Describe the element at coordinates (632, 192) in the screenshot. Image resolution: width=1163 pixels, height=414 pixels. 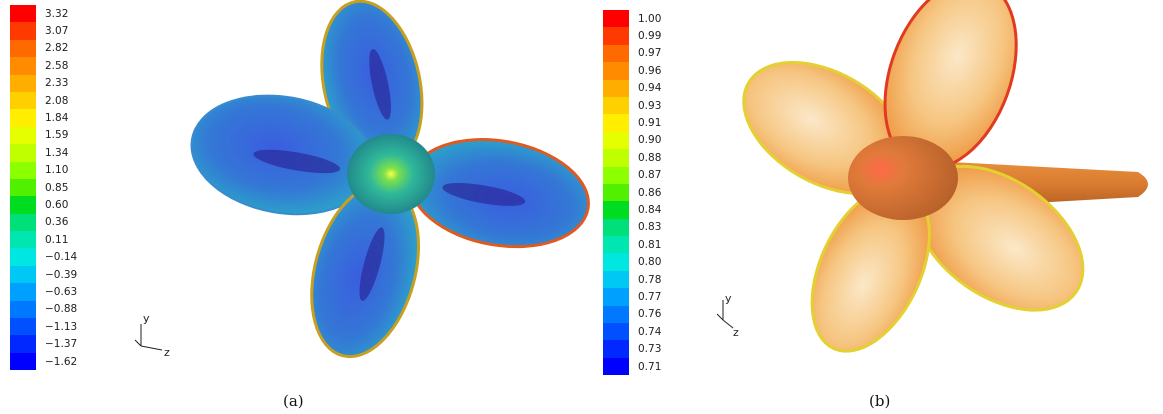
I see `colorbar-row: 0.86` at that location.